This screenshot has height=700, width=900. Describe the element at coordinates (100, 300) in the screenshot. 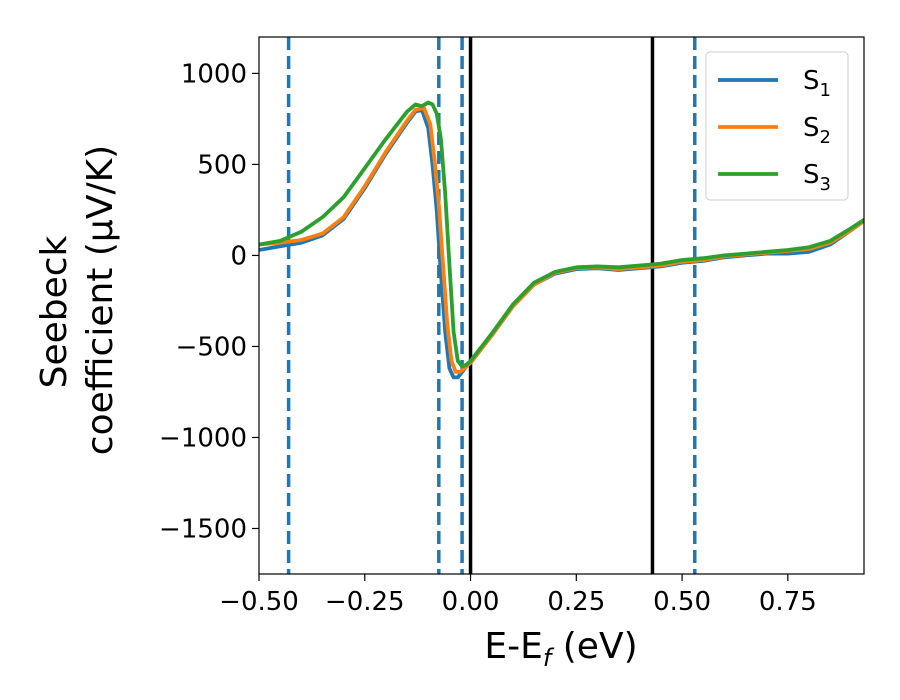

I see `y-axis-label-line2: coefficient (μV/K)` at that location.